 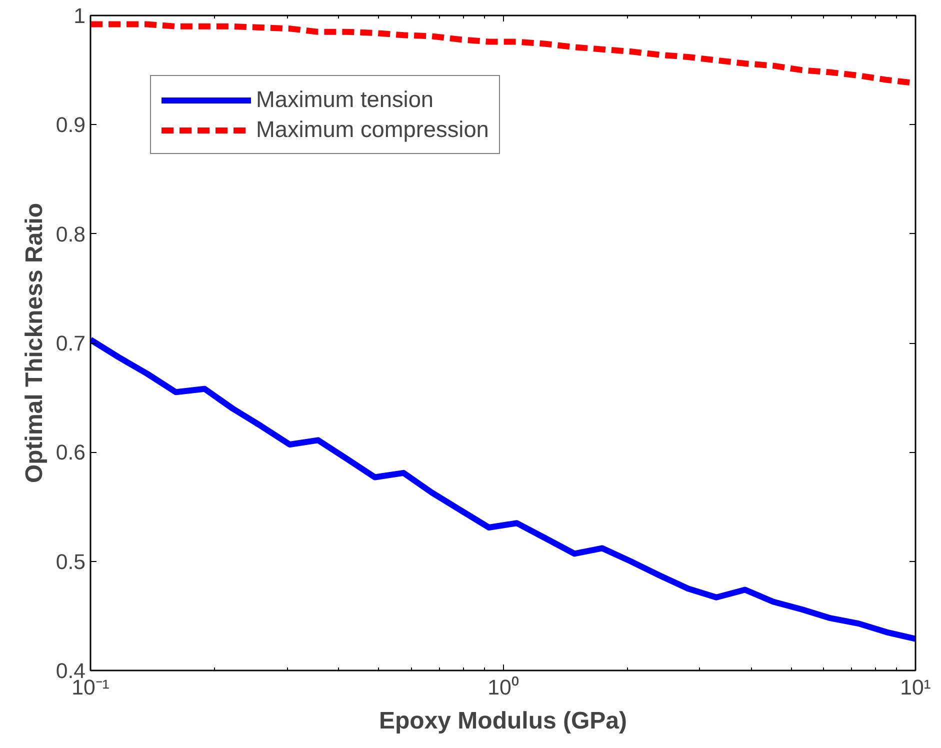 What do you see at coordinates (34, 343) in the screenshot?
I see `y-axis-title: Optimal Thickness Ratio` at bounding box center [34, 343].